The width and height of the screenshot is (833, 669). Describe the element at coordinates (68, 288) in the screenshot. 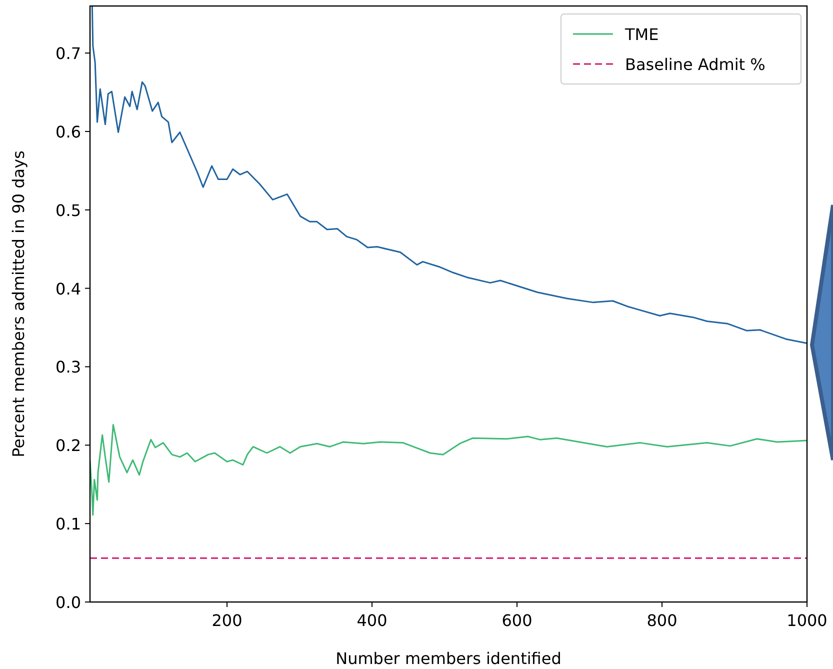

I see `y-tick-label: 0.4` at that location.